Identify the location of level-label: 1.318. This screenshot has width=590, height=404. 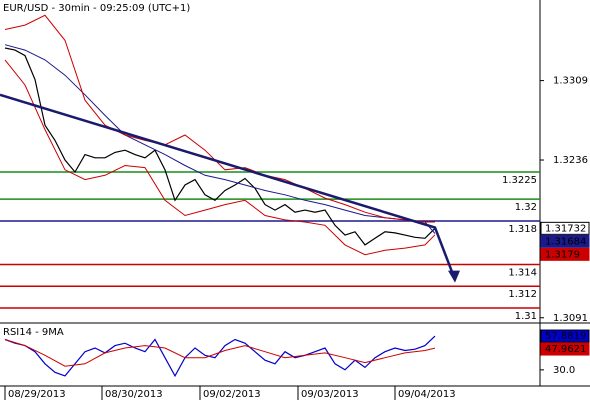
(522, 229).